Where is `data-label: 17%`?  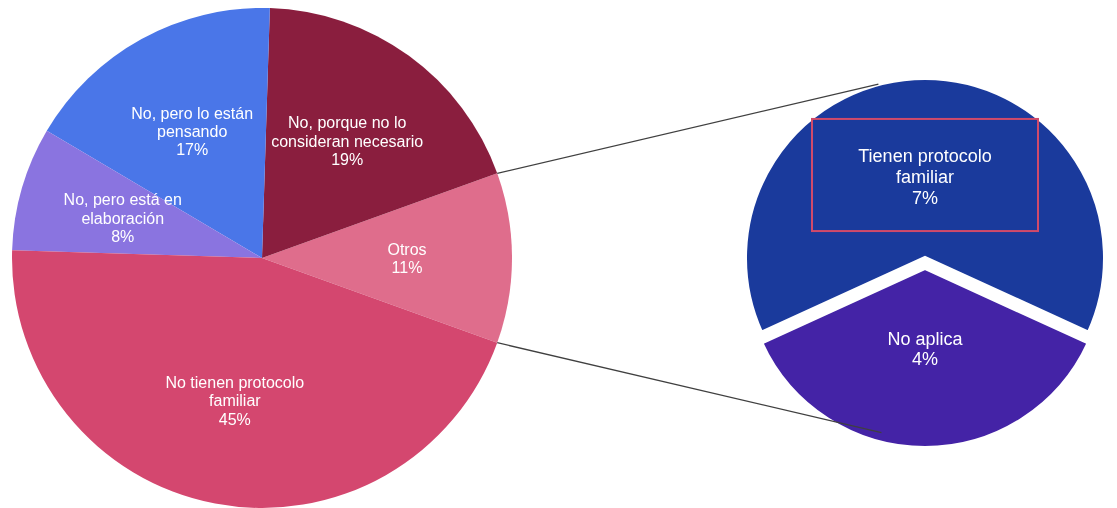
data-label: 17% is located at coordinates (192, 149).